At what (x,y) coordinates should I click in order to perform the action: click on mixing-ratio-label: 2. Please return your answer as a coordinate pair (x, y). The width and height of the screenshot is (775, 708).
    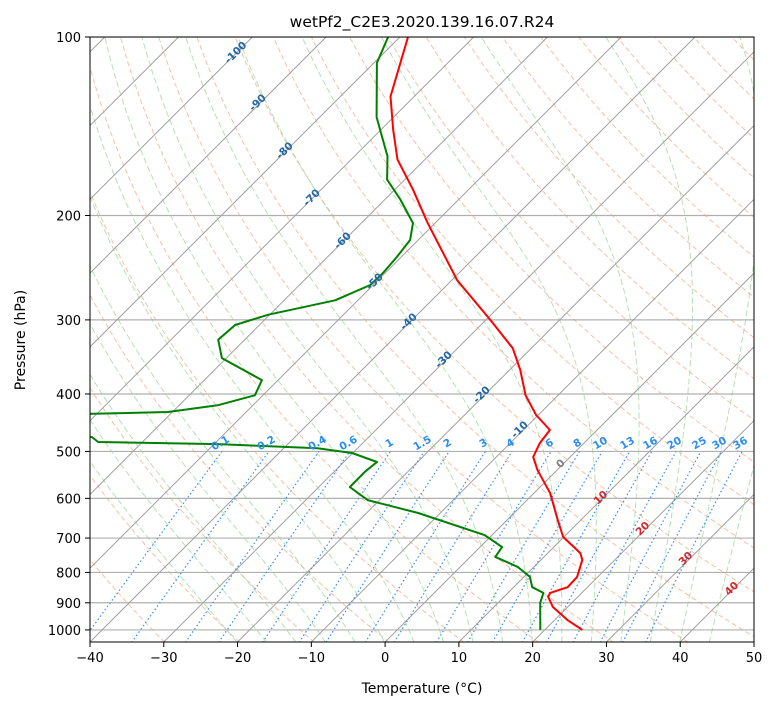
    Looking at the image, I should click on (447, 443).